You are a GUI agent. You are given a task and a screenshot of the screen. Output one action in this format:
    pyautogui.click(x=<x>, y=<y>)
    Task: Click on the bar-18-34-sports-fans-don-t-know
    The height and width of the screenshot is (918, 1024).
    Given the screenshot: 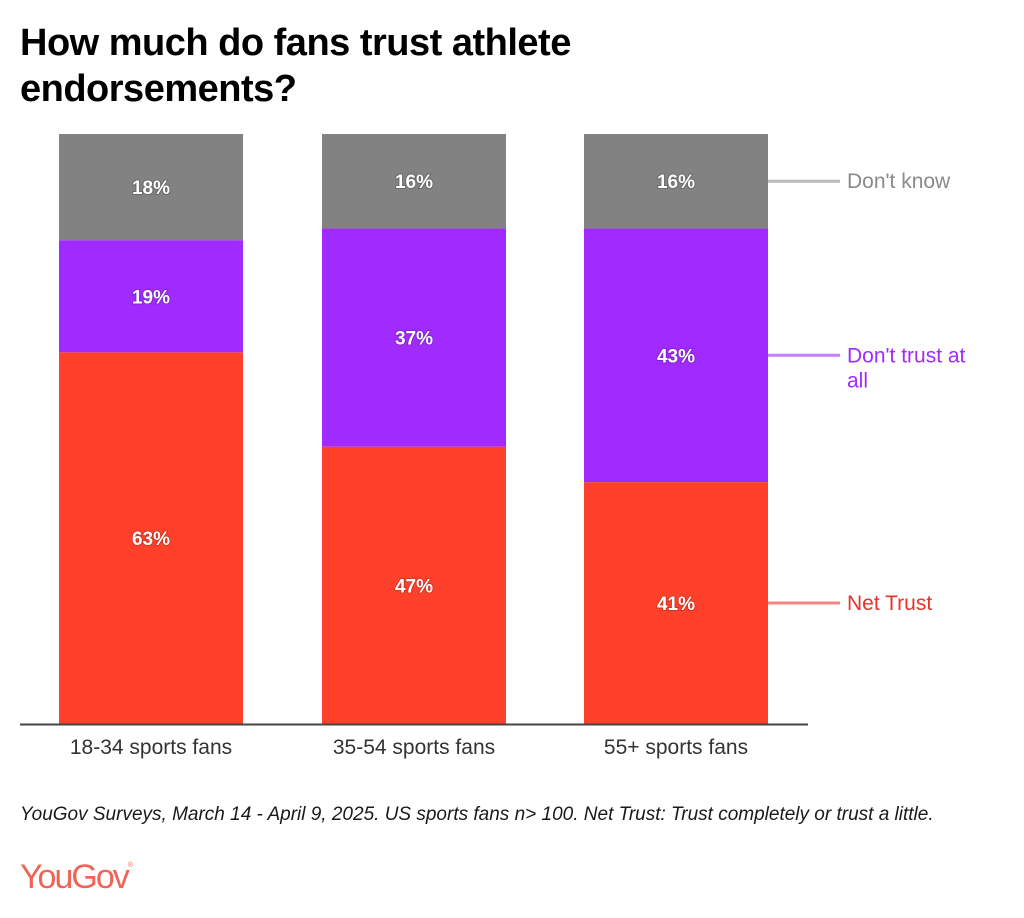 What is the action you would take?
    pyautogui.click(x=151, y=187)
    